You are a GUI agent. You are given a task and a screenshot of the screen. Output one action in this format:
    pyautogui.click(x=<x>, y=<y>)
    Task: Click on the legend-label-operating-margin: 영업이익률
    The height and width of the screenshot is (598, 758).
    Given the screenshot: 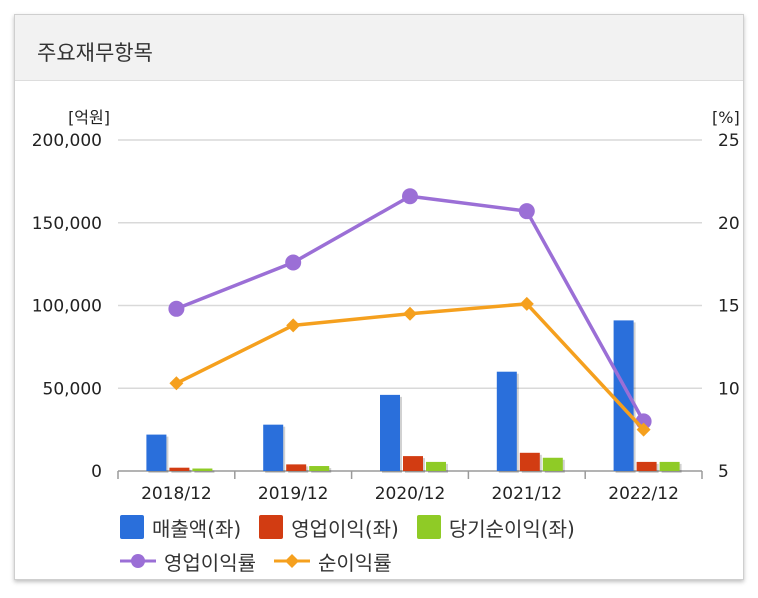 What is the action you would take?
    pyautogui.click(x=210, y=562)
    